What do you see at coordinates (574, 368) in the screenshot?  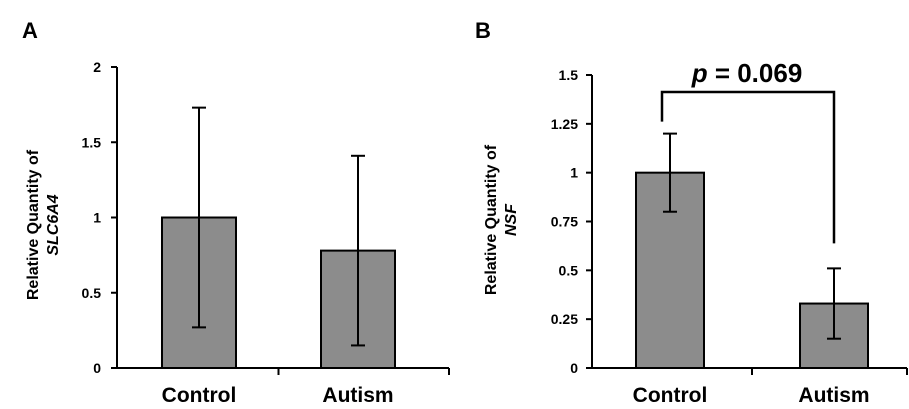 I see `panel-b-y-tick-label: 0` at bounding box center [574, 368].